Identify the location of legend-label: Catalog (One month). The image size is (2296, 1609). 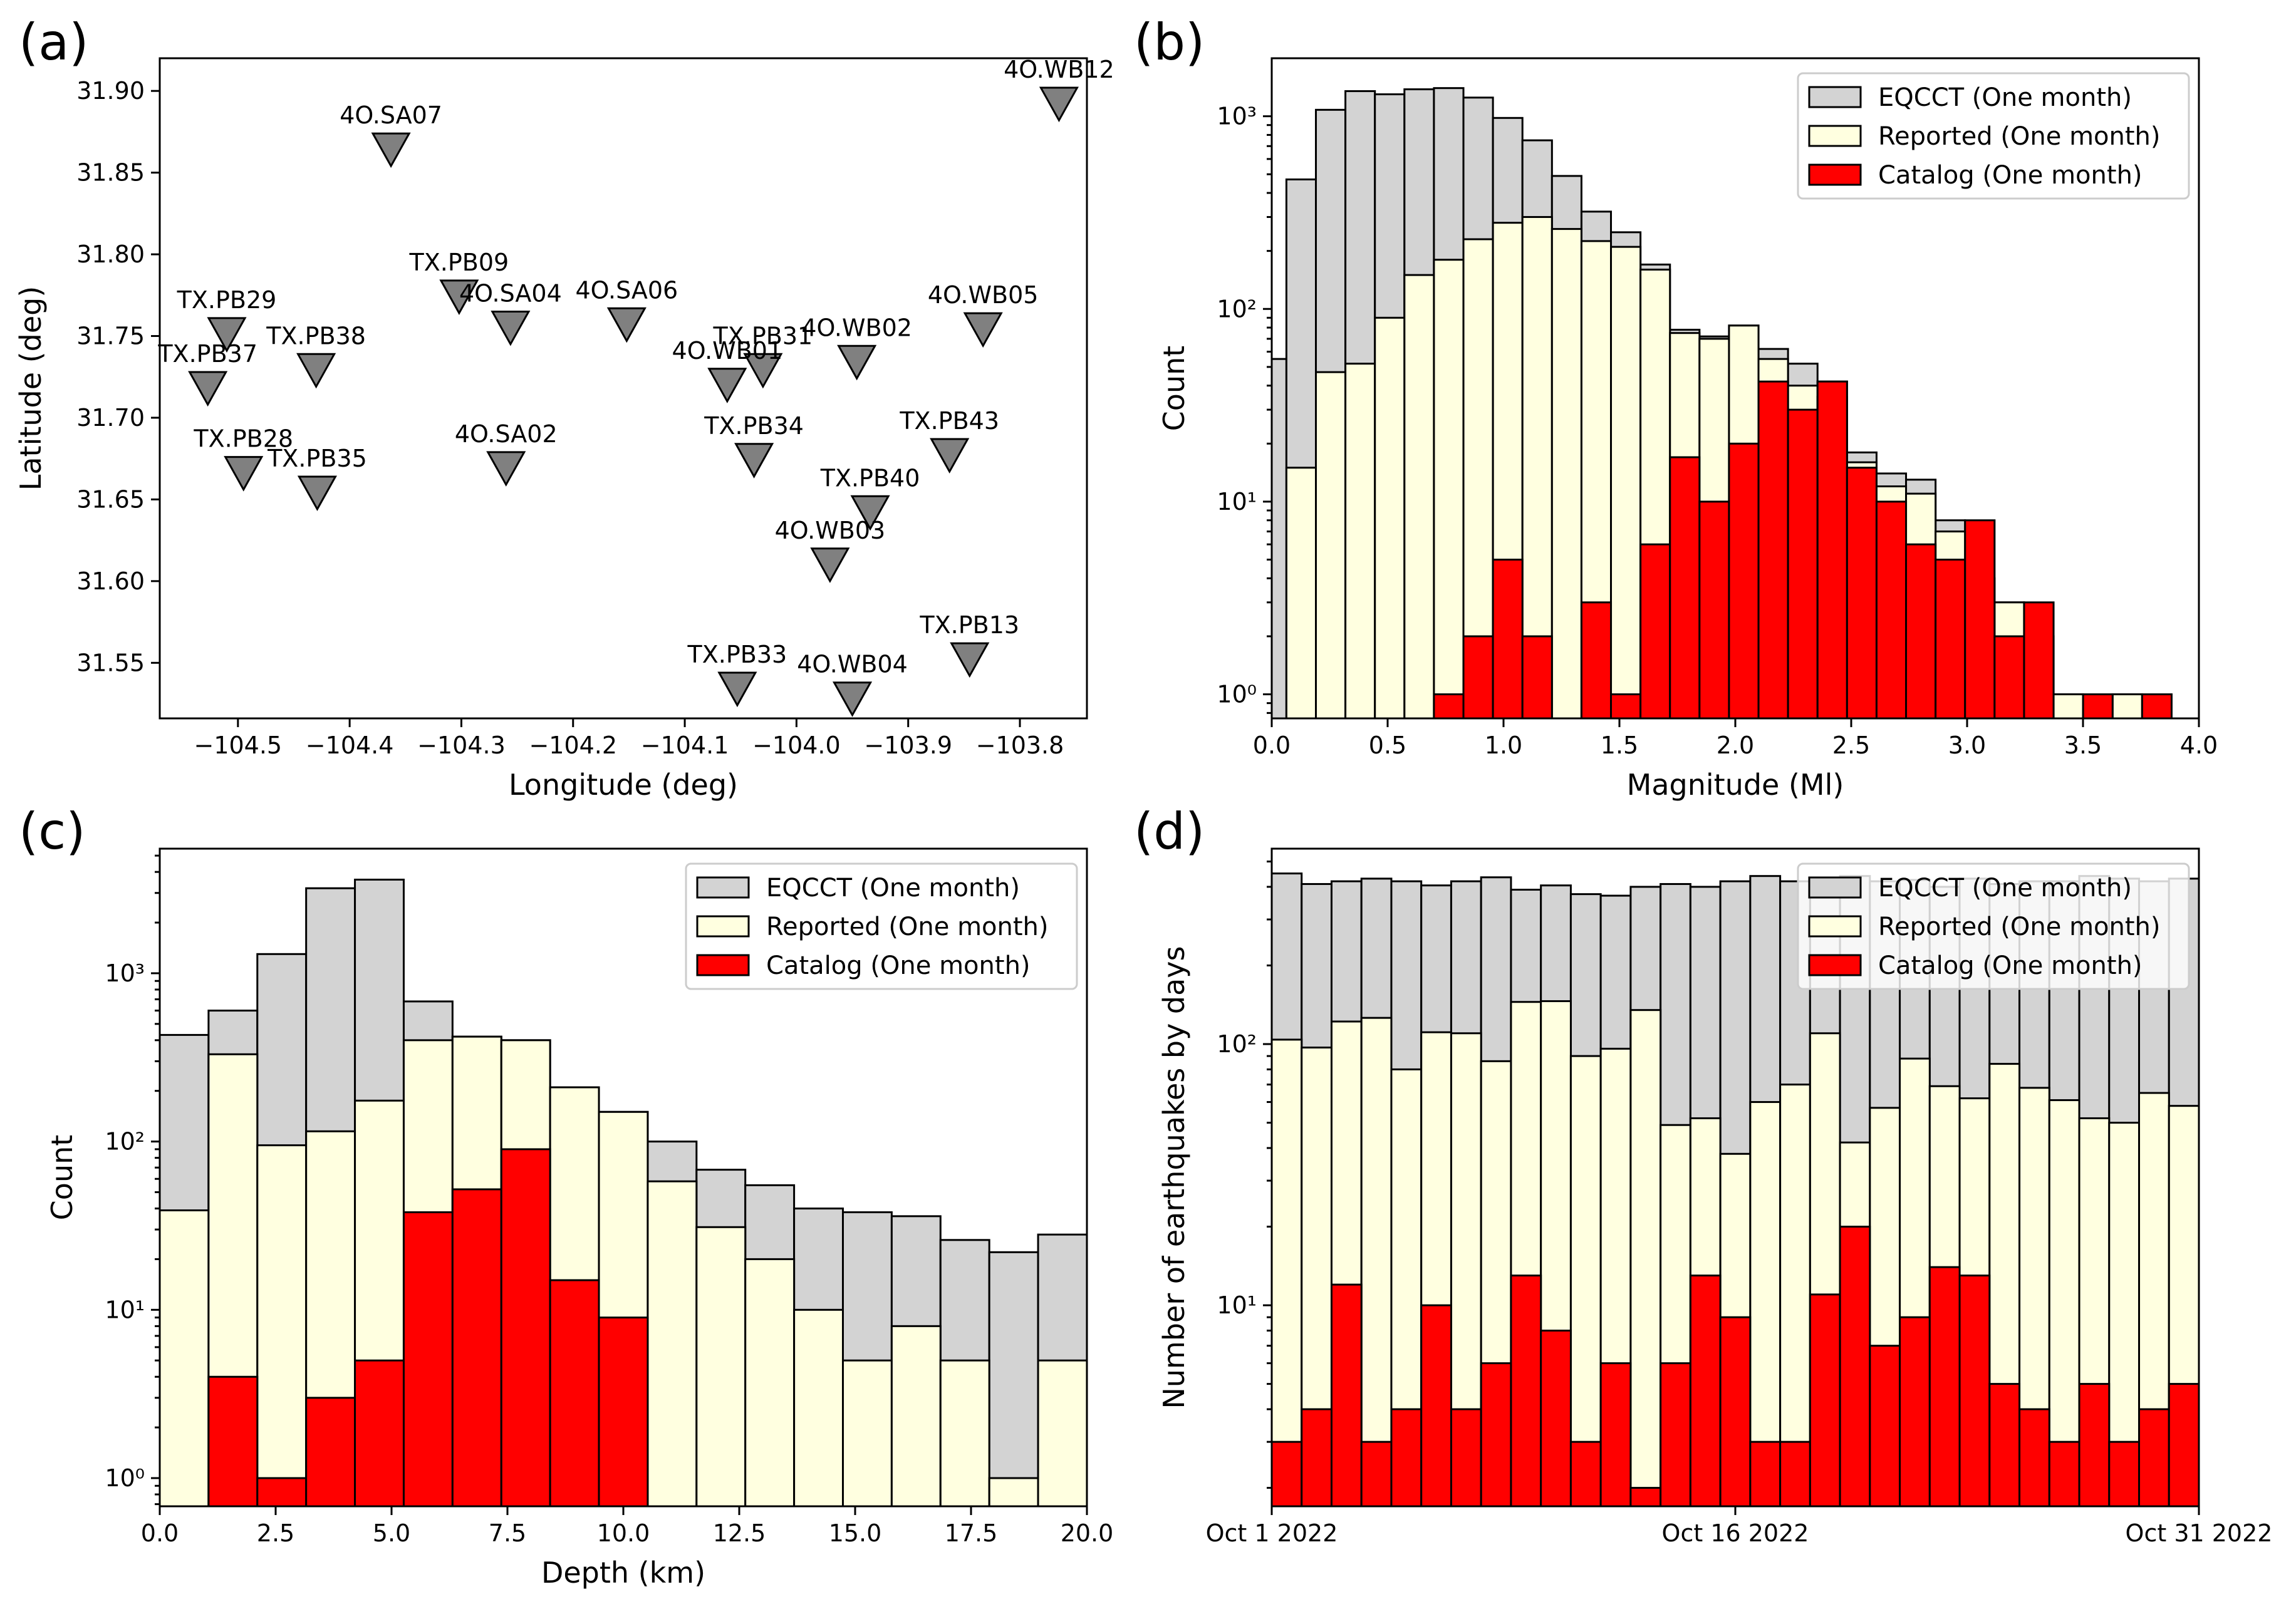
(2011, 965).